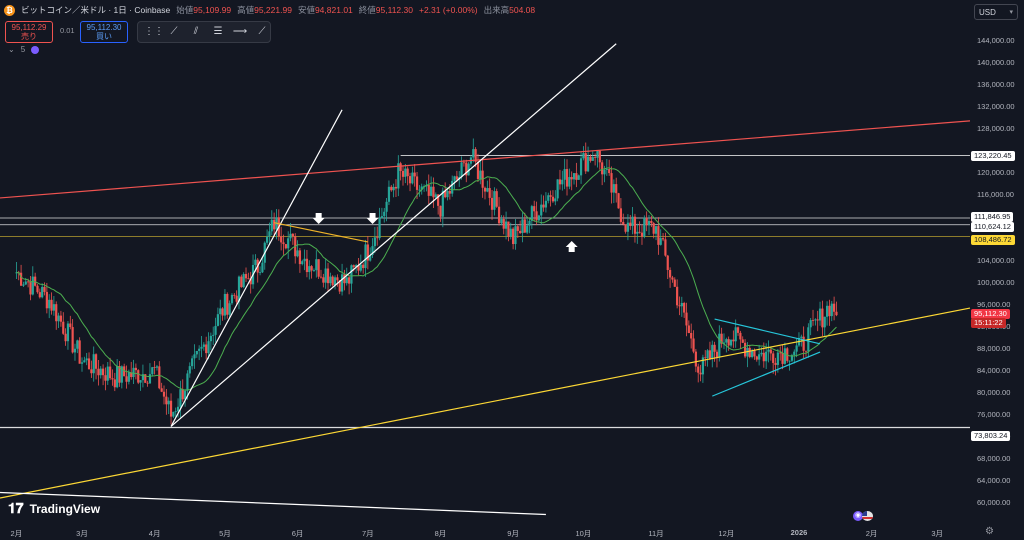 The height and width of the screenshot is (540, 1024). What do you see at coordinates (994, 481) in the screenshot?
I see `y-axis-tick: 64,000.00` at bounding box center [994, 481].